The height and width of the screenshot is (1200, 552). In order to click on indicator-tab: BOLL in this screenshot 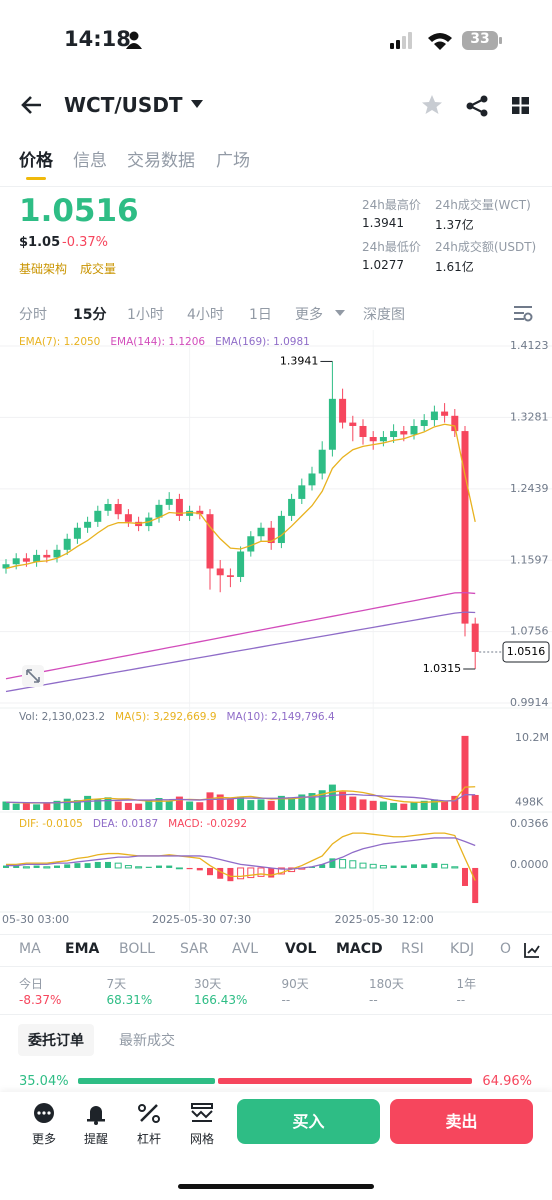, I will do `click(137, 949)`.